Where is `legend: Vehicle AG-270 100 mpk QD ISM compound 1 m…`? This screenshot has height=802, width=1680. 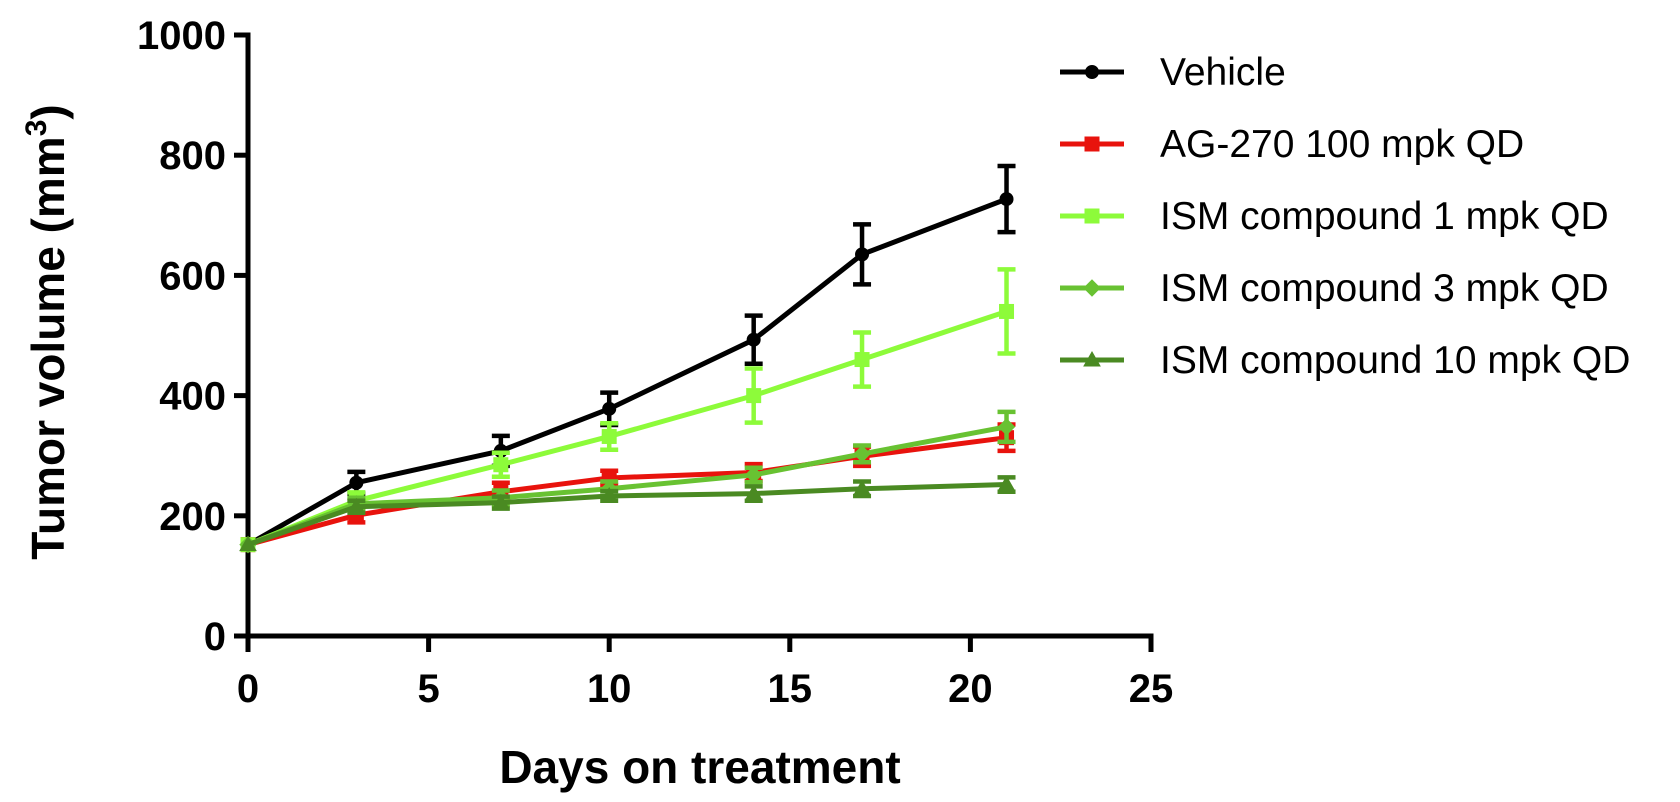 legend: Vehicle AG-270 100 mpk QD ISM compound 1 m… is located at coordinates (1345, 216).